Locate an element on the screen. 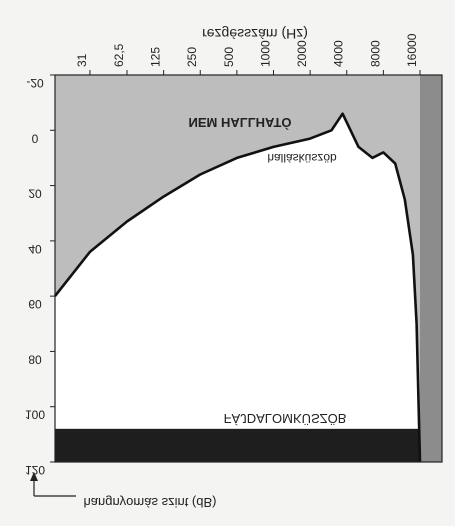 The width and height of the screenshot is (455, 526). x-tick-label: 62,5 is located at coordinates (119, 55).